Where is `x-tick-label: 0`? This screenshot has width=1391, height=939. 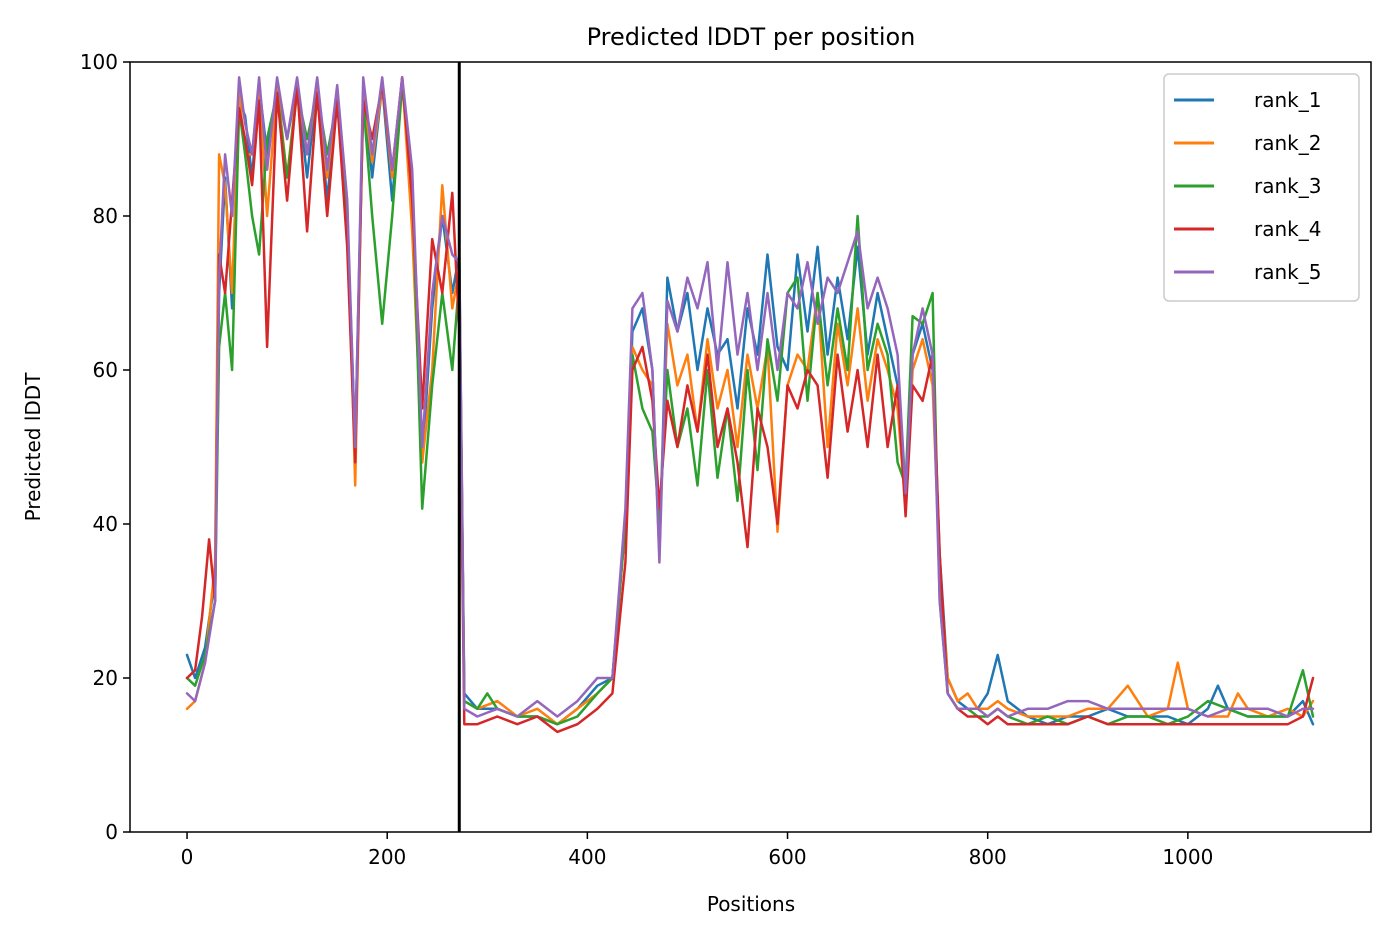
x-tick-label: 0 is located at coordinates (187, 857).